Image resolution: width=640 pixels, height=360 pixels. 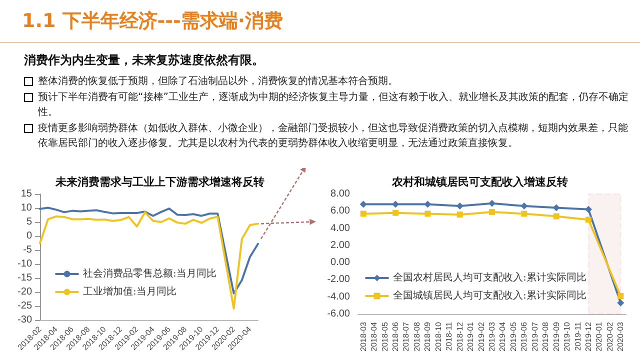 I want to click on y-tick-label: -30, so click(x=25, y=320).